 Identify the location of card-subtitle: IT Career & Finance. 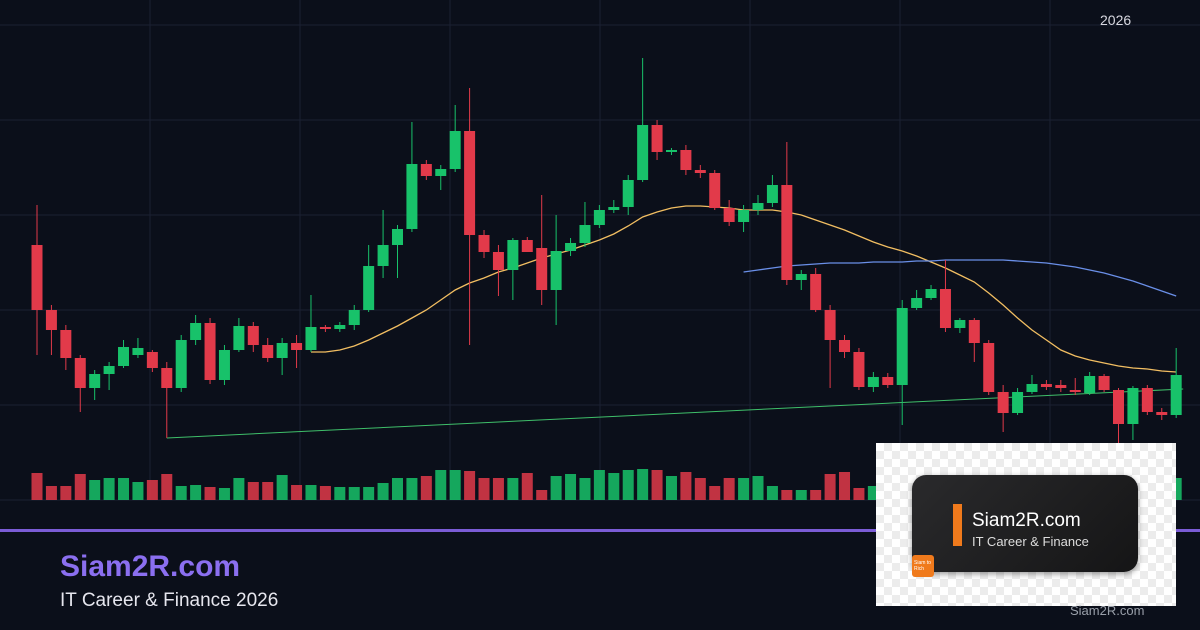
(1030, 541).